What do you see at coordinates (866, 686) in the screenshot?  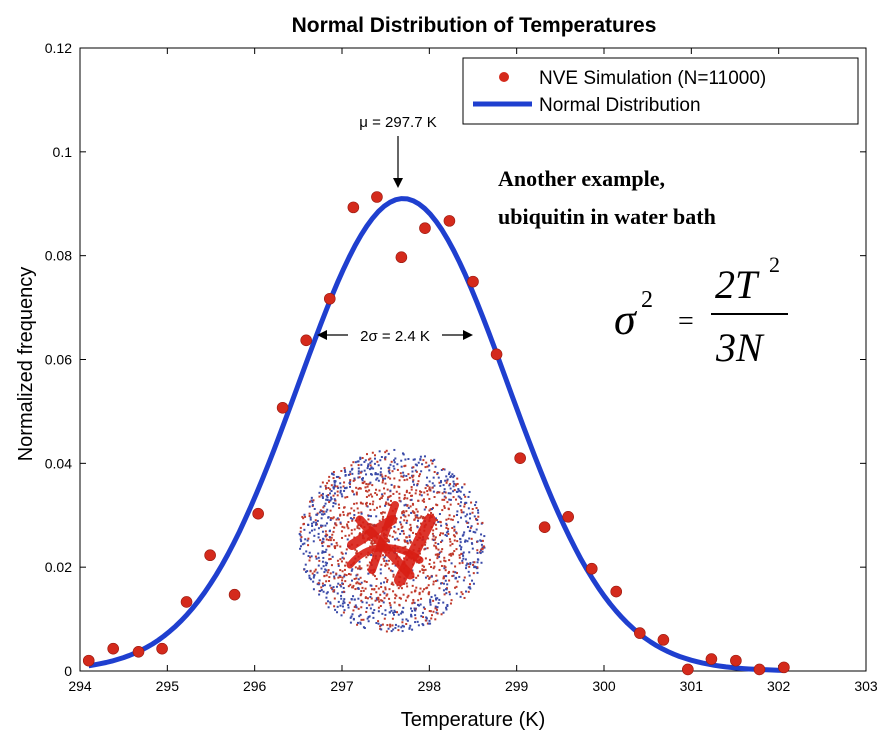 I see `x-tick-label: 303` at bounding box center [866, 686].